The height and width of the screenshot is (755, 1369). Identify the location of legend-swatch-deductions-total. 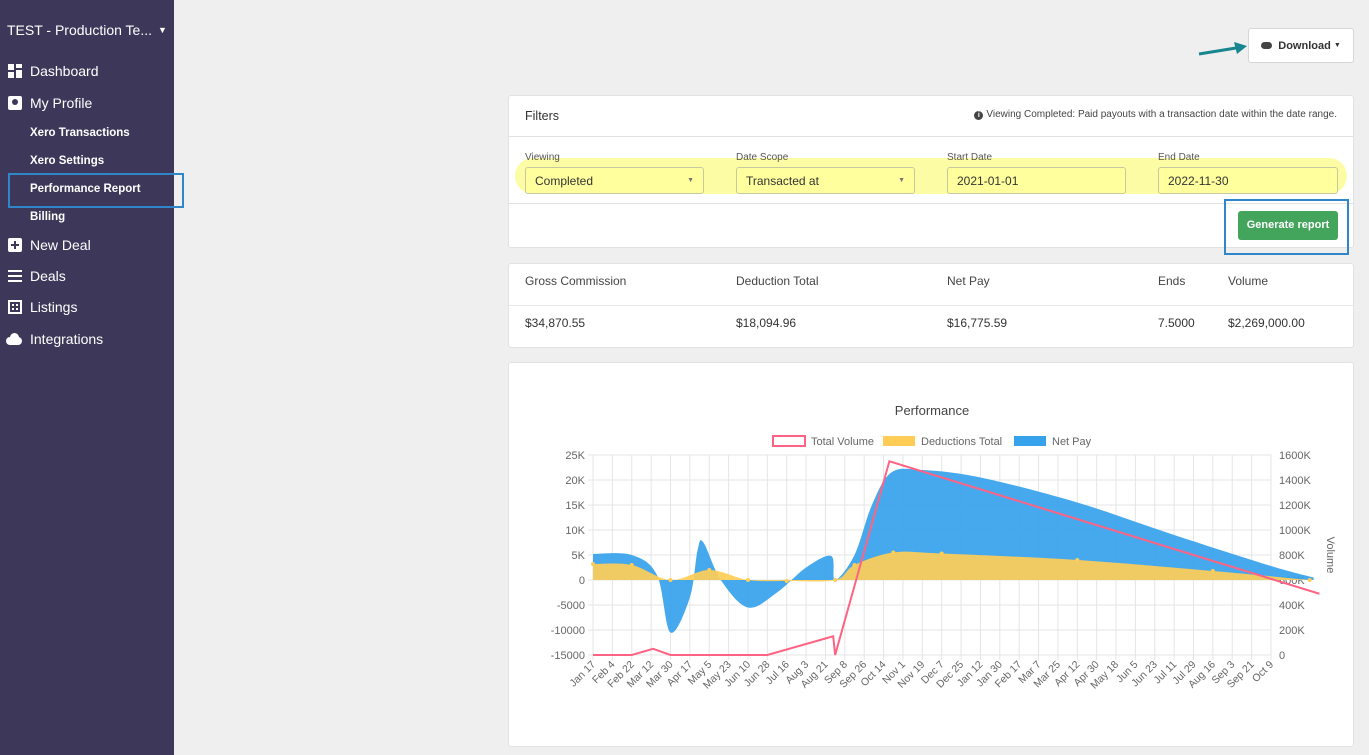
(899, 441).